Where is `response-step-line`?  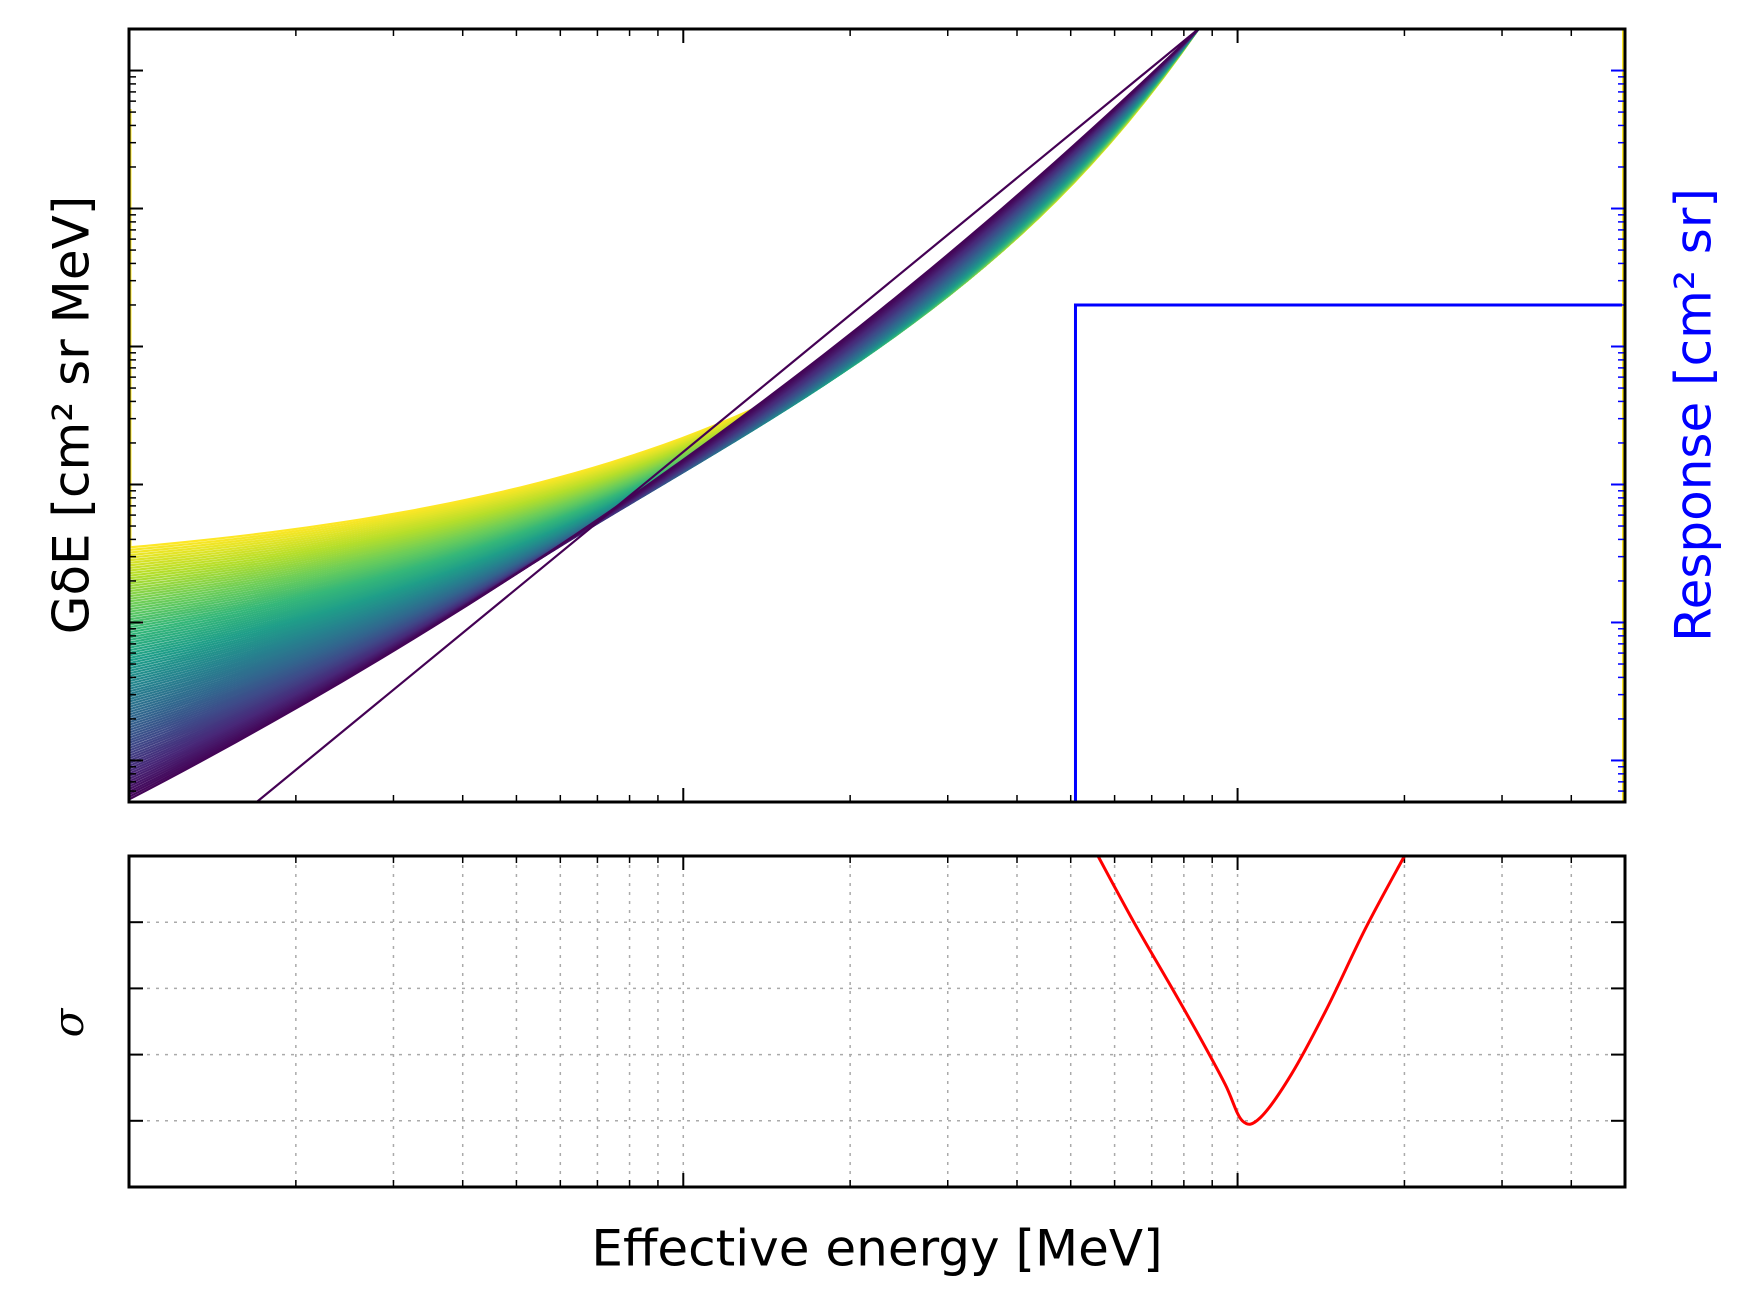 response-step-line is located at coordinates (1349, 552).